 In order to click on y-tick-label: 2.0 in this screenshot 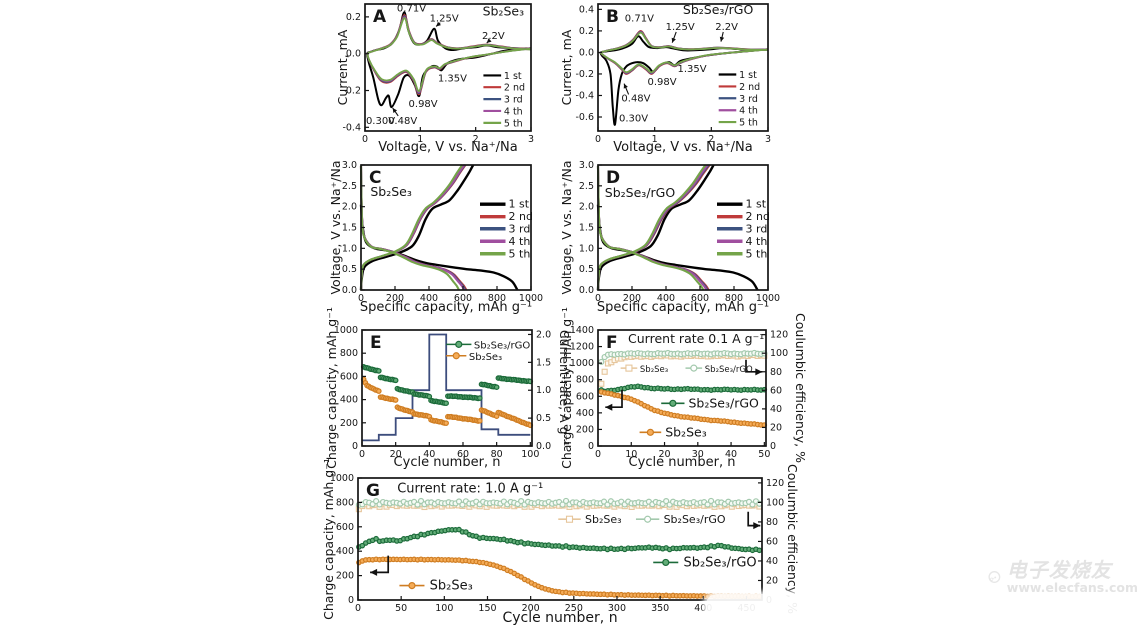, I will do `click(349, 207)`.